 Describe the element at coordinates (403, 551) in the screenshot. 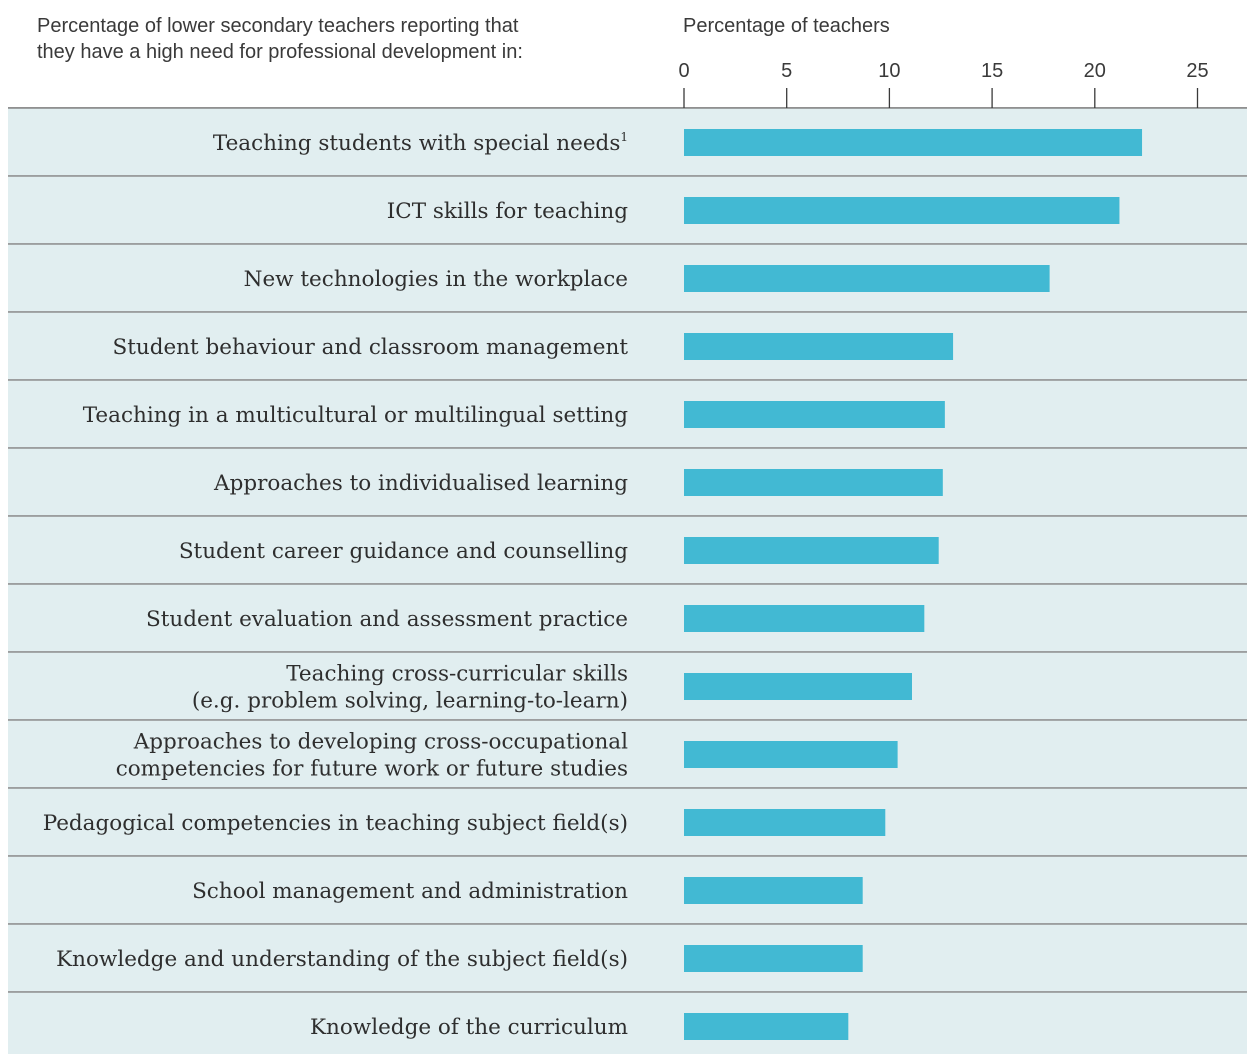

I see `category-label: Student career guidance and counselling` at that location.